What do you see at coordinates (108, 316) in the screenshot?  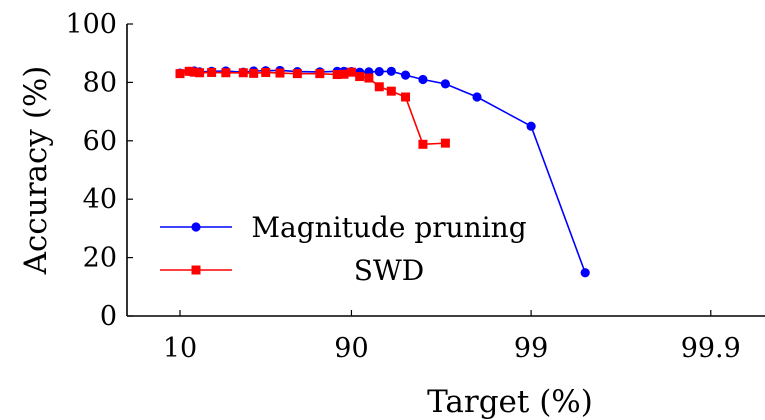 I see `y-tick-label: 0` at bounding box center [108, 316].